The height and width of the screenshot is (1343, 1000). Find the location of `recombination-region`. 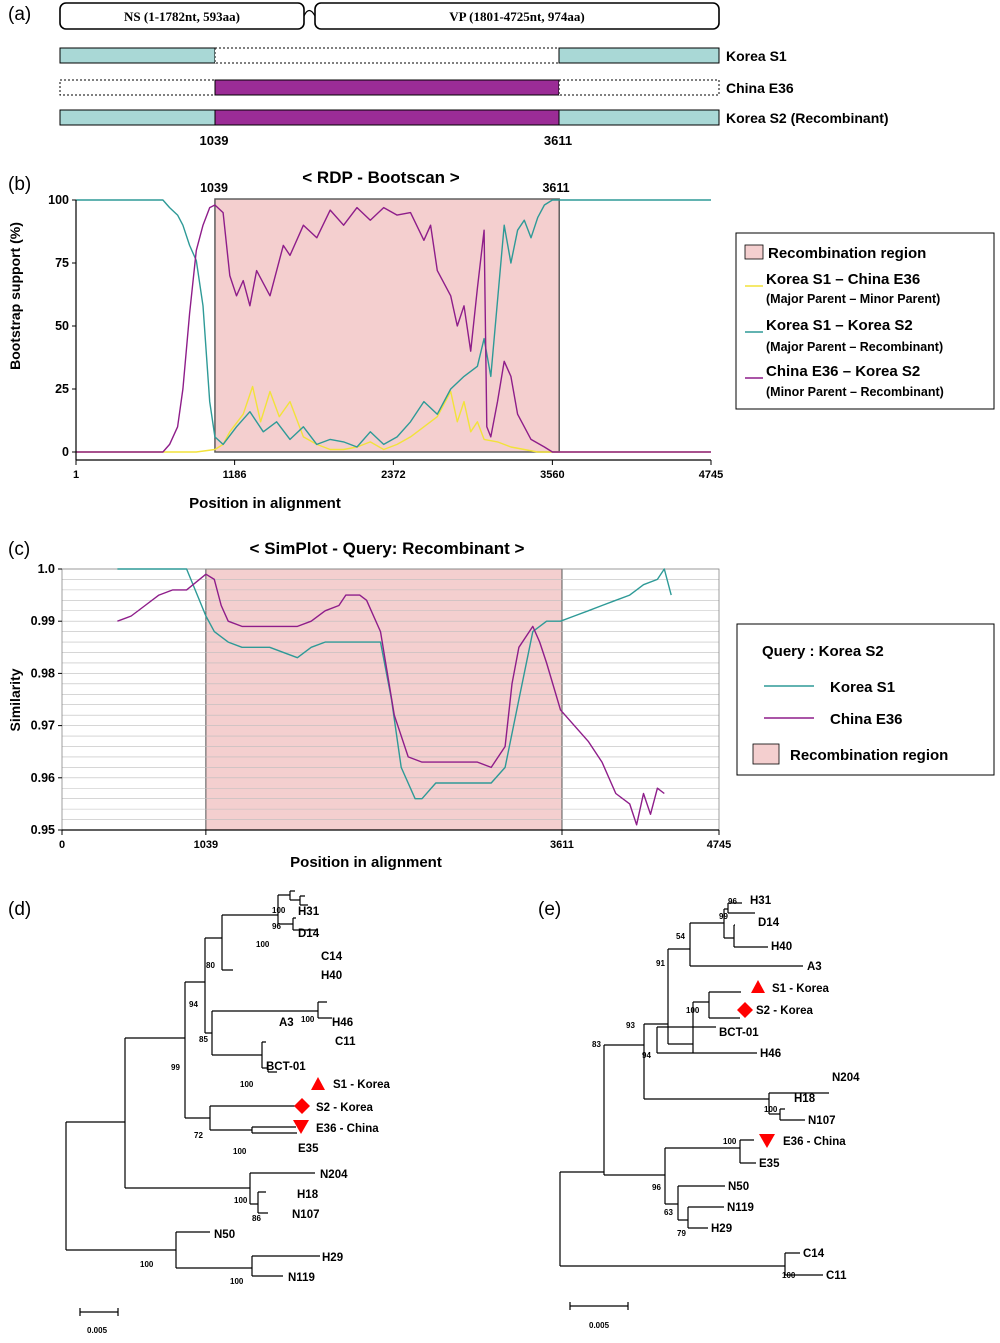

recombination-region is located at coordinates (387, 325).